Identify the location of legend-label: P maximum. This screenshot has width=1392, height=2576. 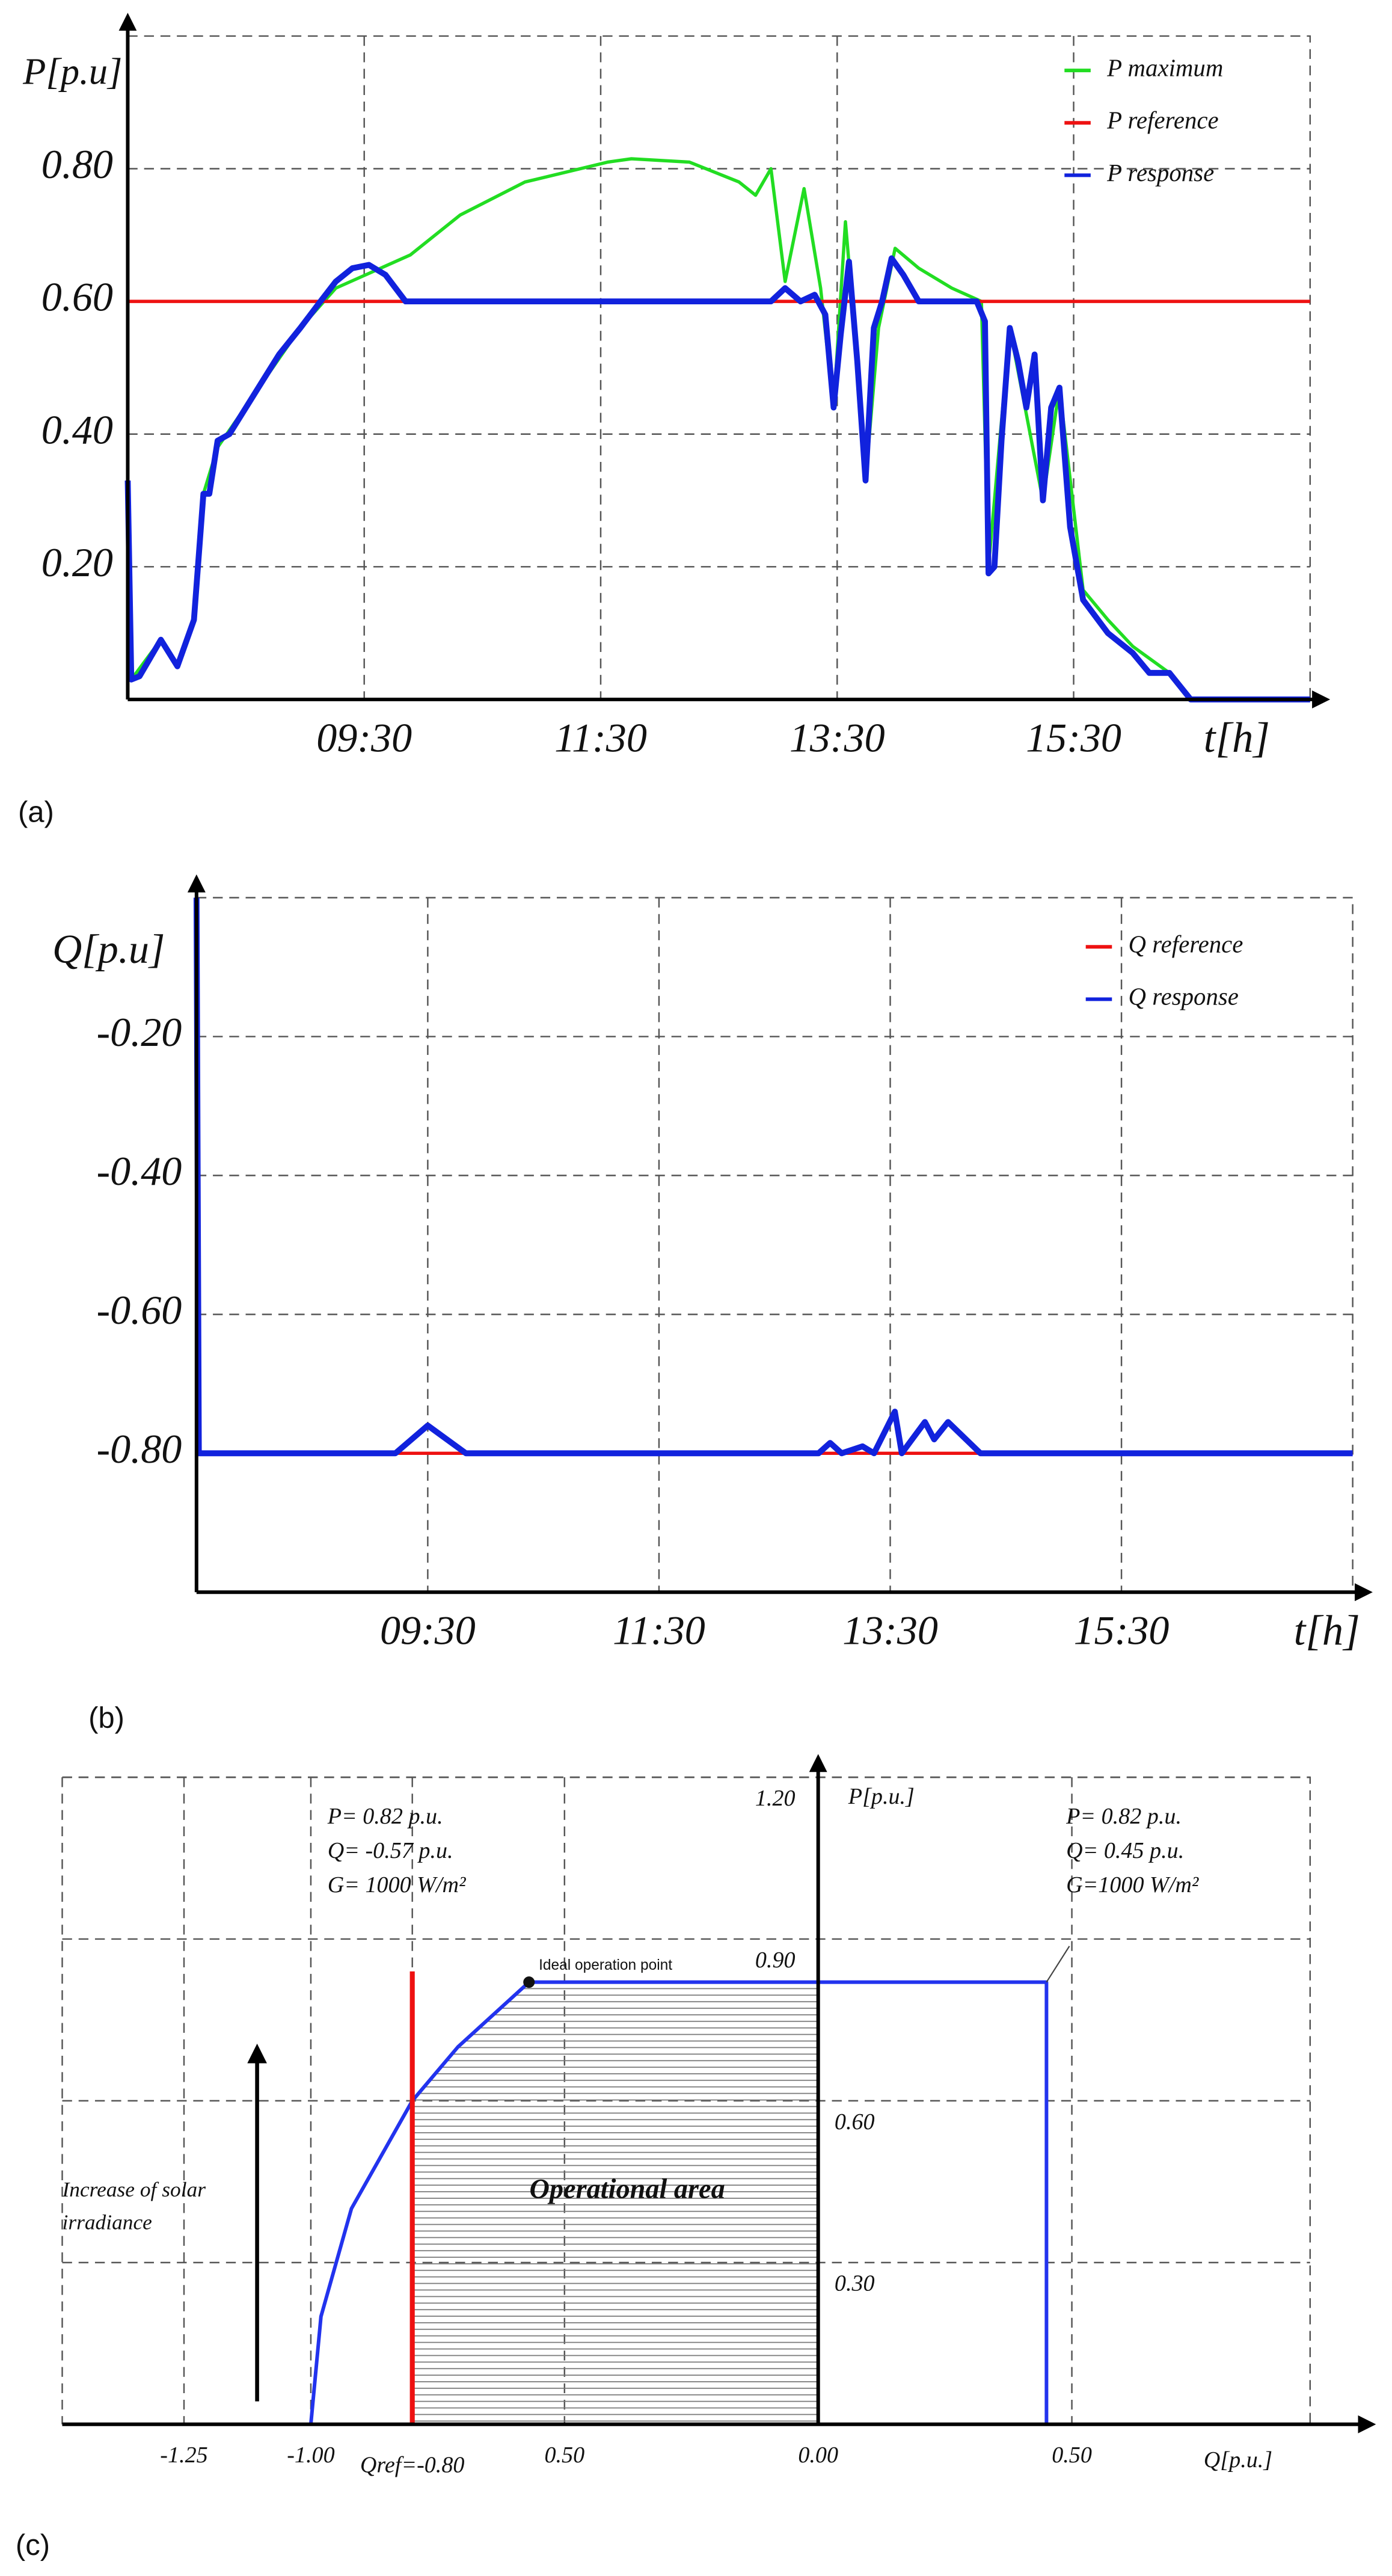
(1164, 67).